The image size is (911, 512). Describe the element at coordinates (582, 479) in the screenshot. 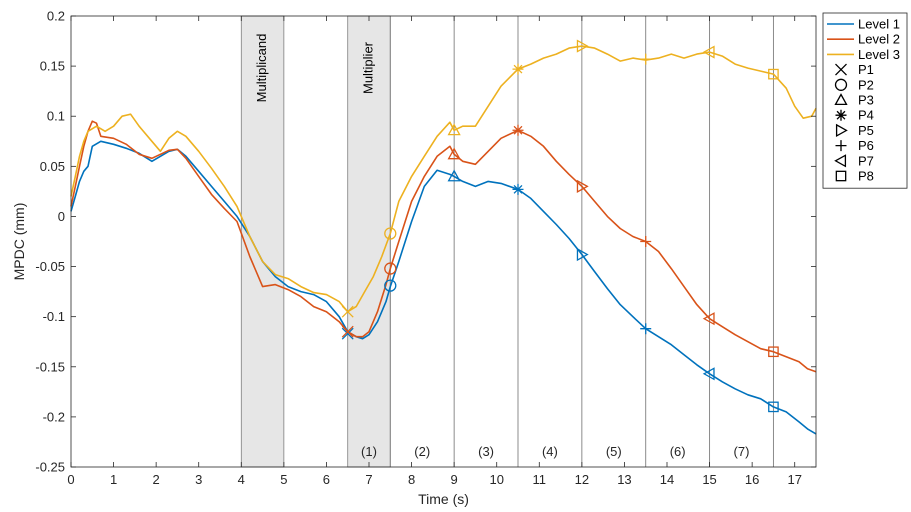

I see `x-tick-label-12: 12` at that location.